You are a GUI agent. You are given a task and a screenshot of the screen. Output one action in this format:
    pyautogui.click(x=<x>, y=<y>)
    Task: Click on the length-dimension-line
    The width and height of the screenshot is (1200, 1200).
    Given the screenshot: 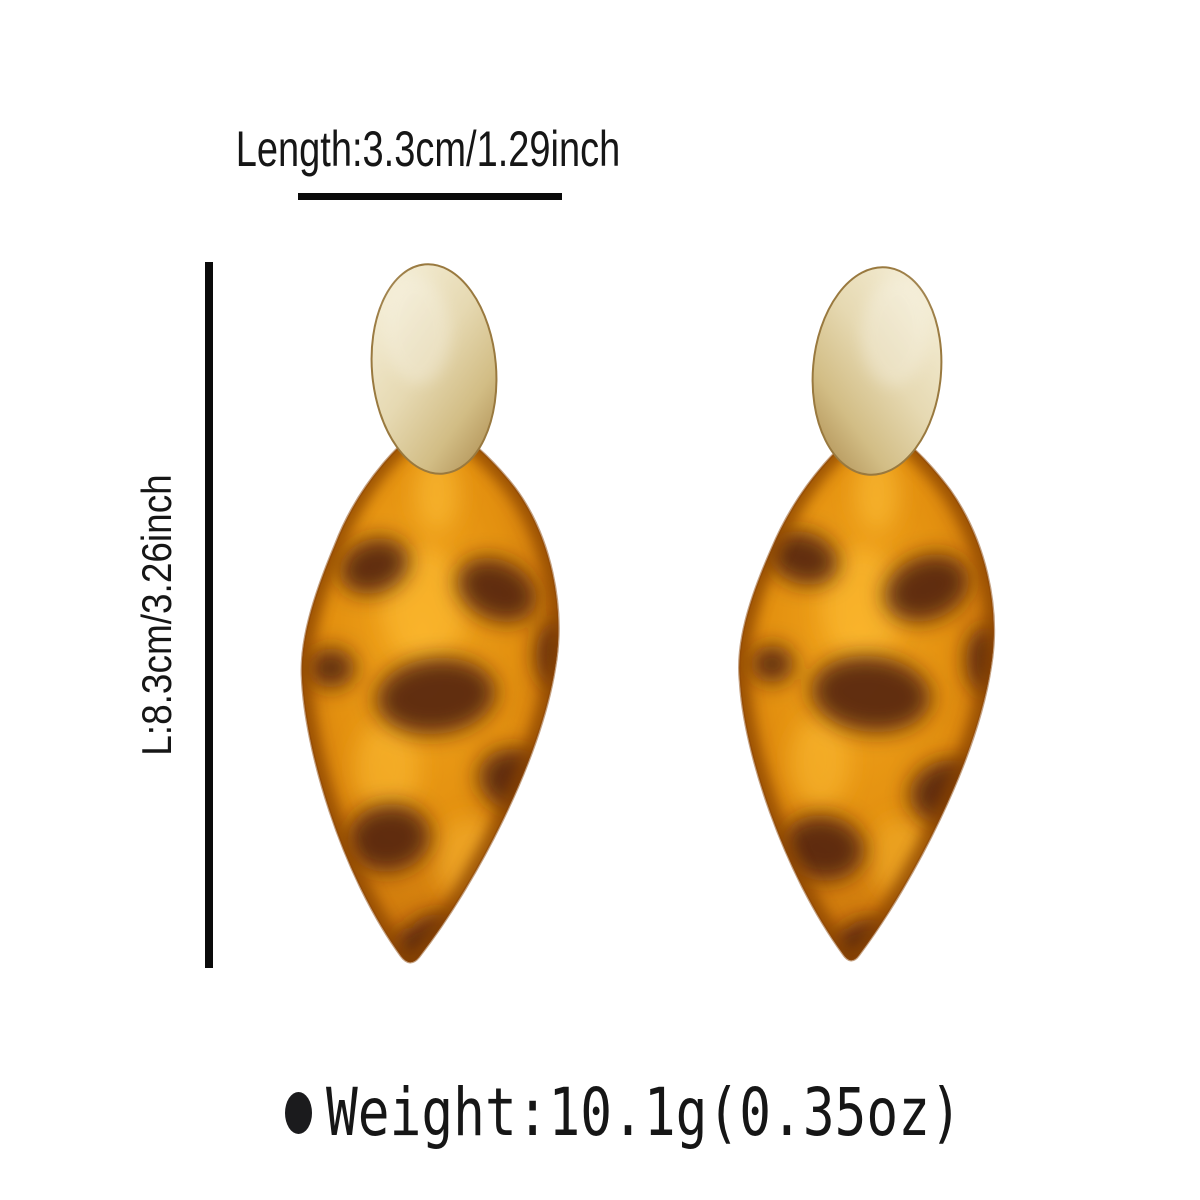 What is the action you would take?
    pyautogui.click(x=430, y=196)
    